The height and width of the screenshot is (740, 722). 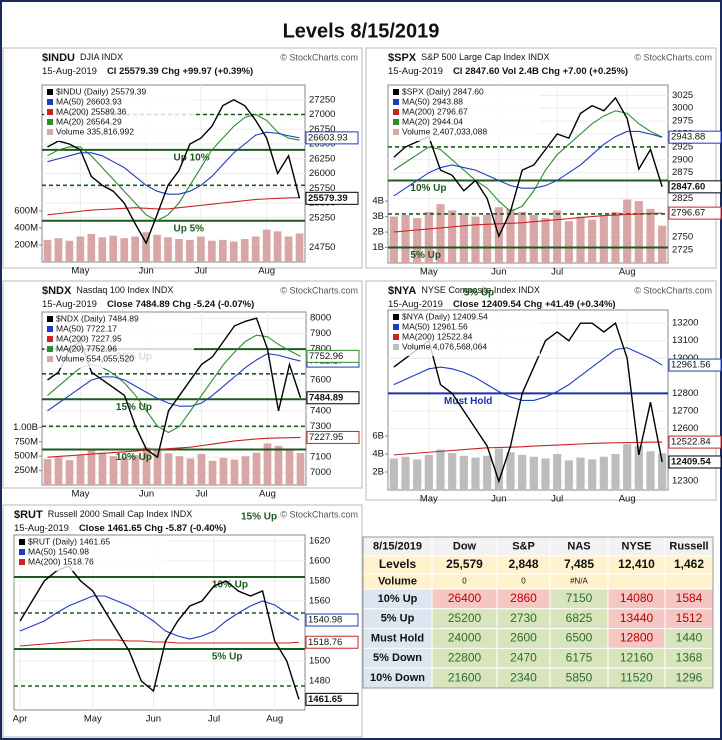 I want to click on y-tick-label: 7900, so click(x=320, y=333).